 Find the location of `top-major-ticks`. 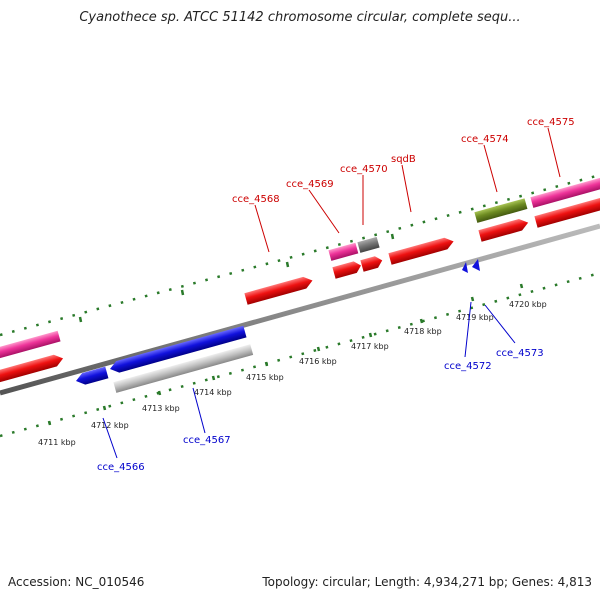

top-major-ticks is located at coordinates (289, 264).